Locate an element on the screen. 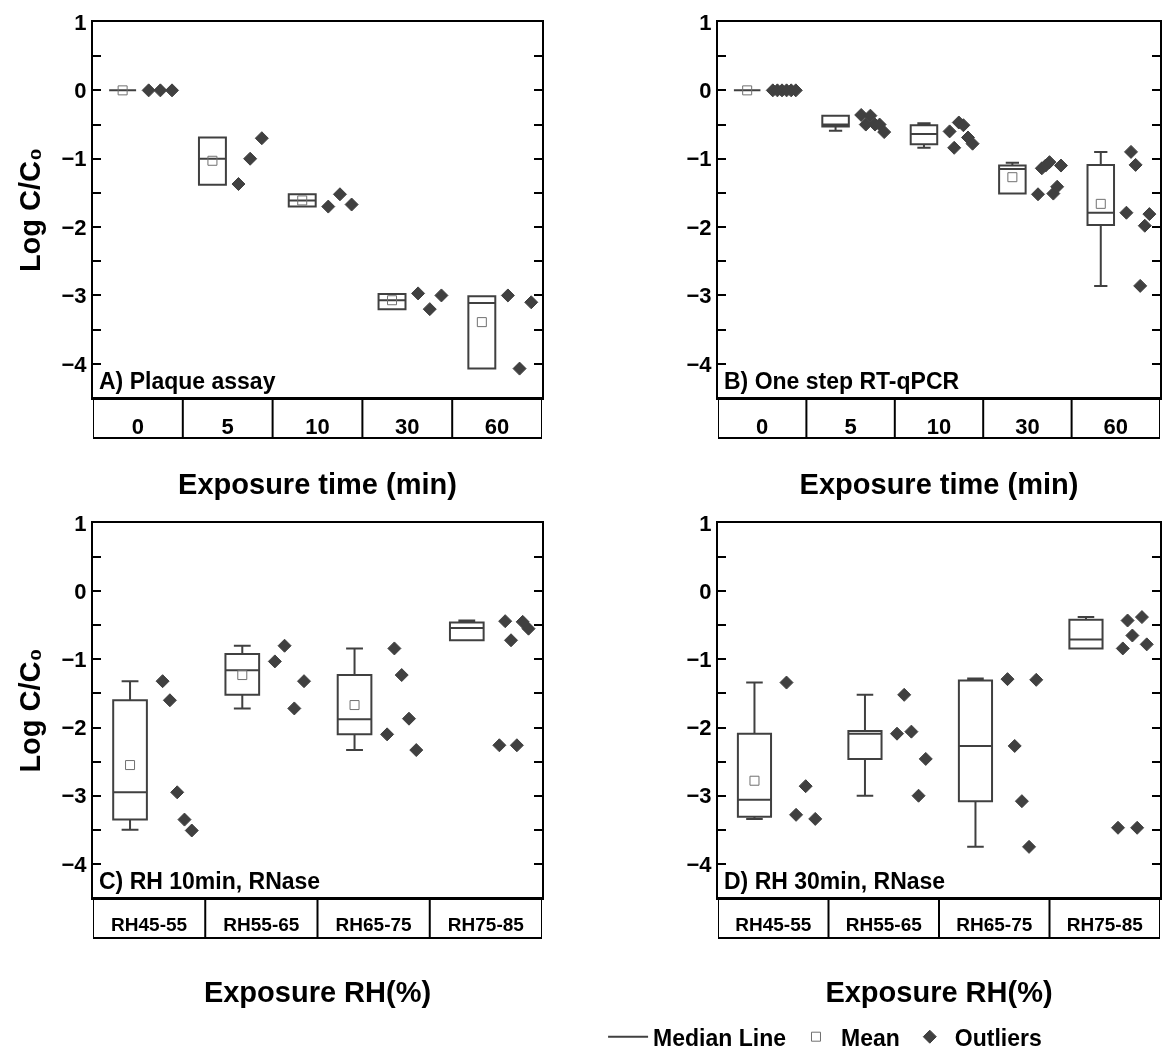 This screenshot has width=1168, height=1052. legend-label: Outliers is located at coordinates (998, 1037).